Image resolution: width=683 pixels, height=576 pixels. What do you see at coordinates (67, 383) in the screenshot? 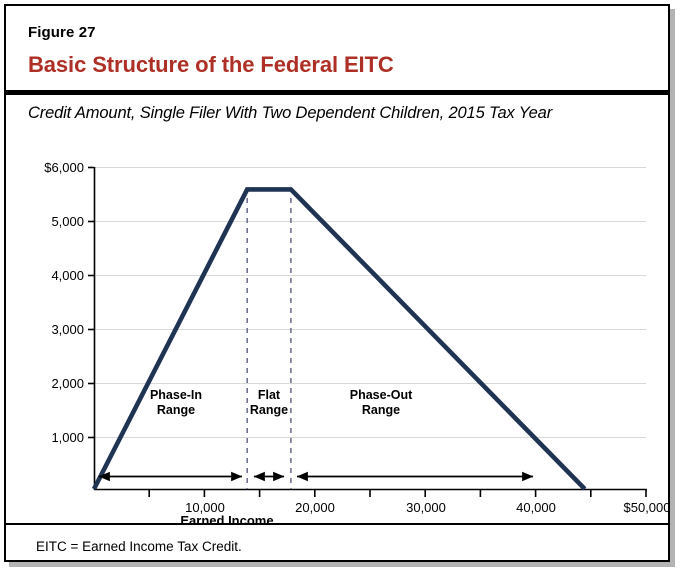
I see `y-tick-label-2000: 2,000` at bounding box center [67, 383].